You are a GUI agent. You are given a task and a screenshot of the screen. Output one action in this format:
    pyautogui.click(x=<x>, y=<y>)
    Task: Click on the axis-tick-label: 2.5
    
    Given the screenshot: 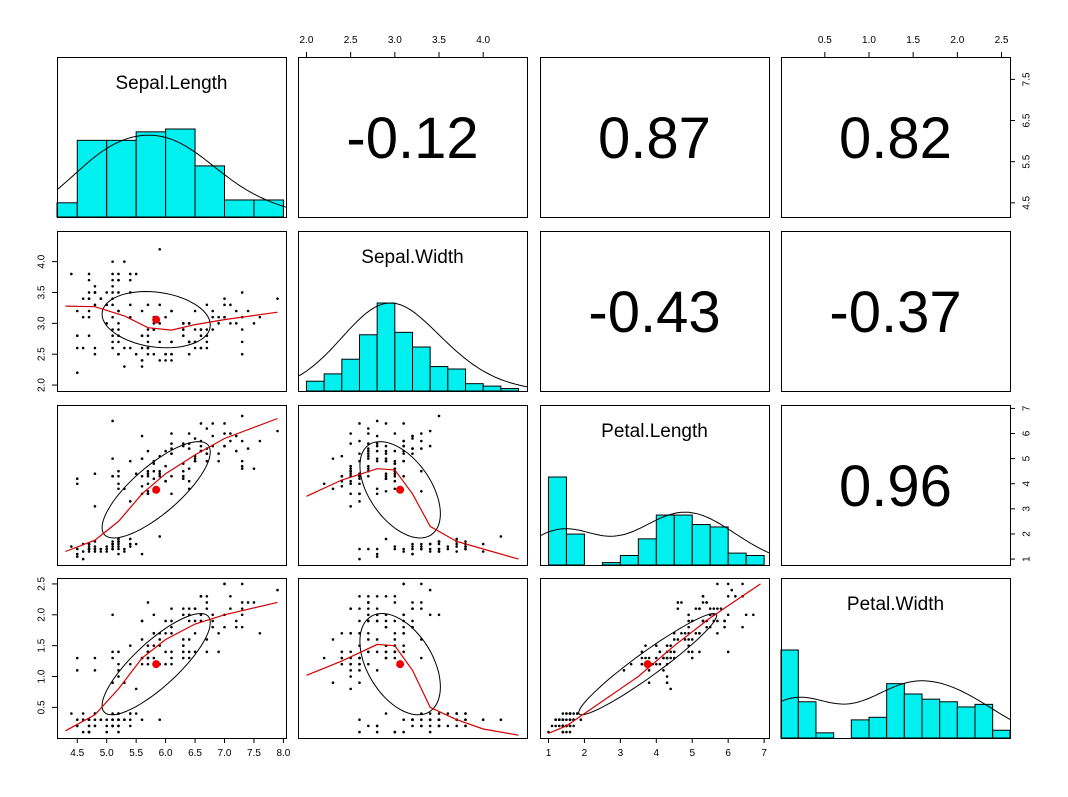 What is the action you would take?
    pyautogui.click(x=42, y=584)
    